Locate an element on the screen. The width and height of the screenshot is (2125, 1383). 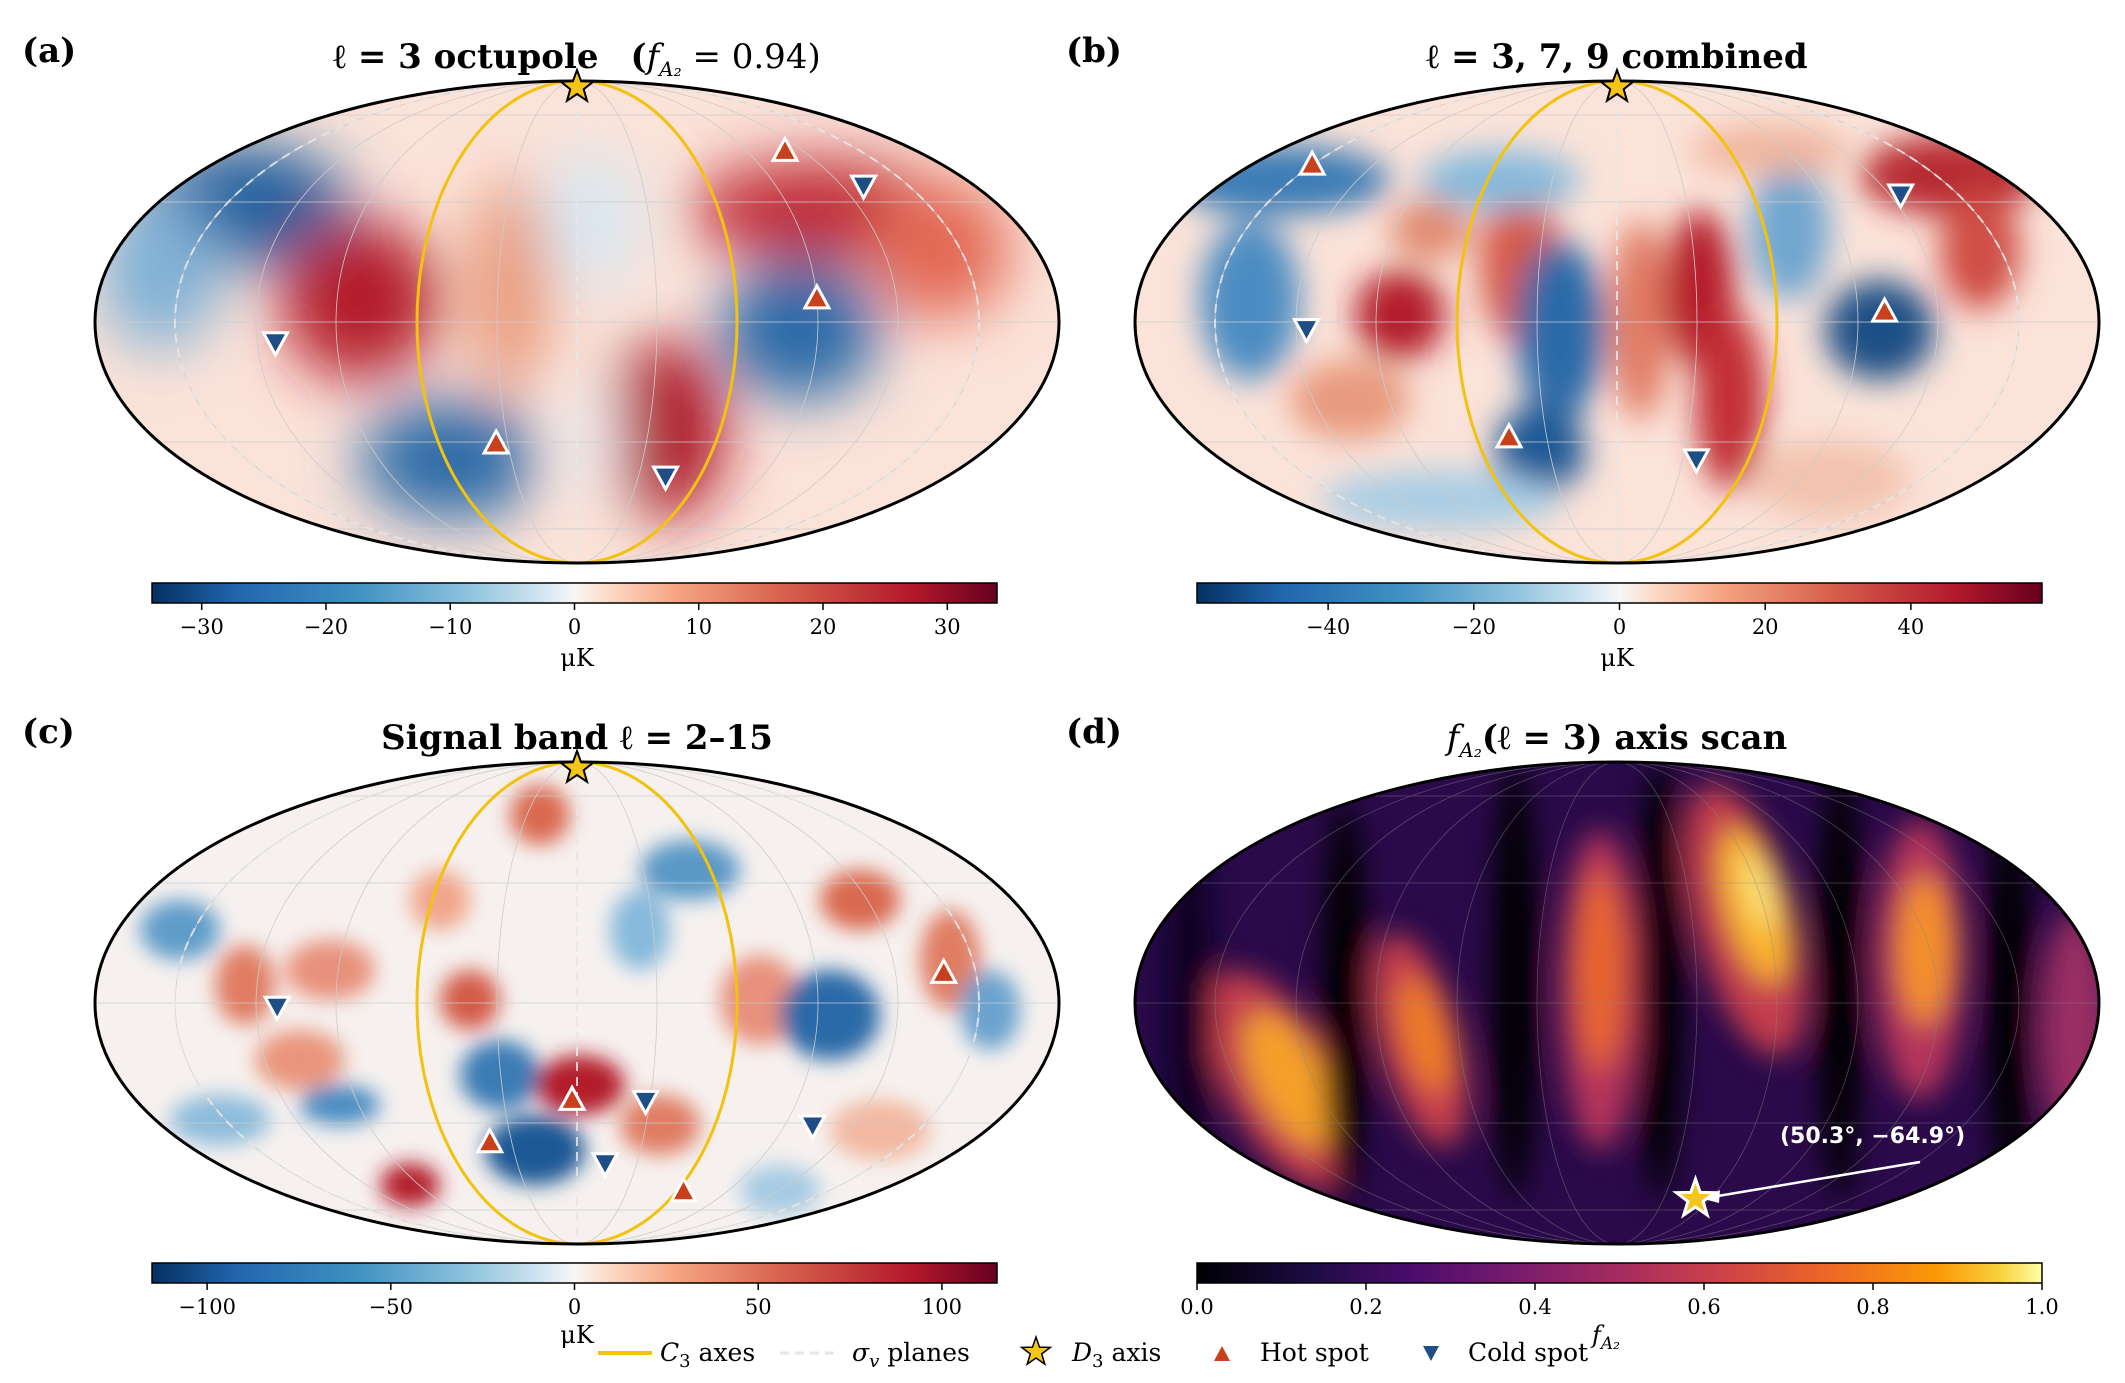
legend-item-c3-axes: C3 axes is located at coordinates (676, 1355).